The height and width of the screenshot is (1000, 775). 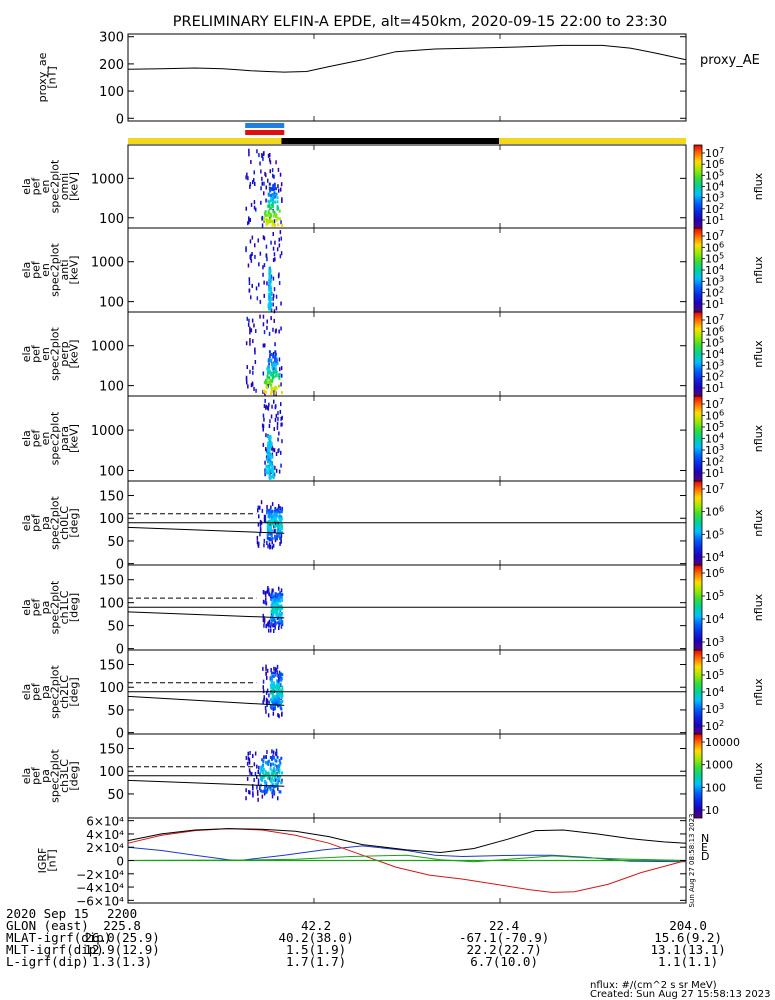 What do you see at coordinates (758, 776) in the screenshot?
I see `colorbar-label: nflux` at bounding box center [758, 776].